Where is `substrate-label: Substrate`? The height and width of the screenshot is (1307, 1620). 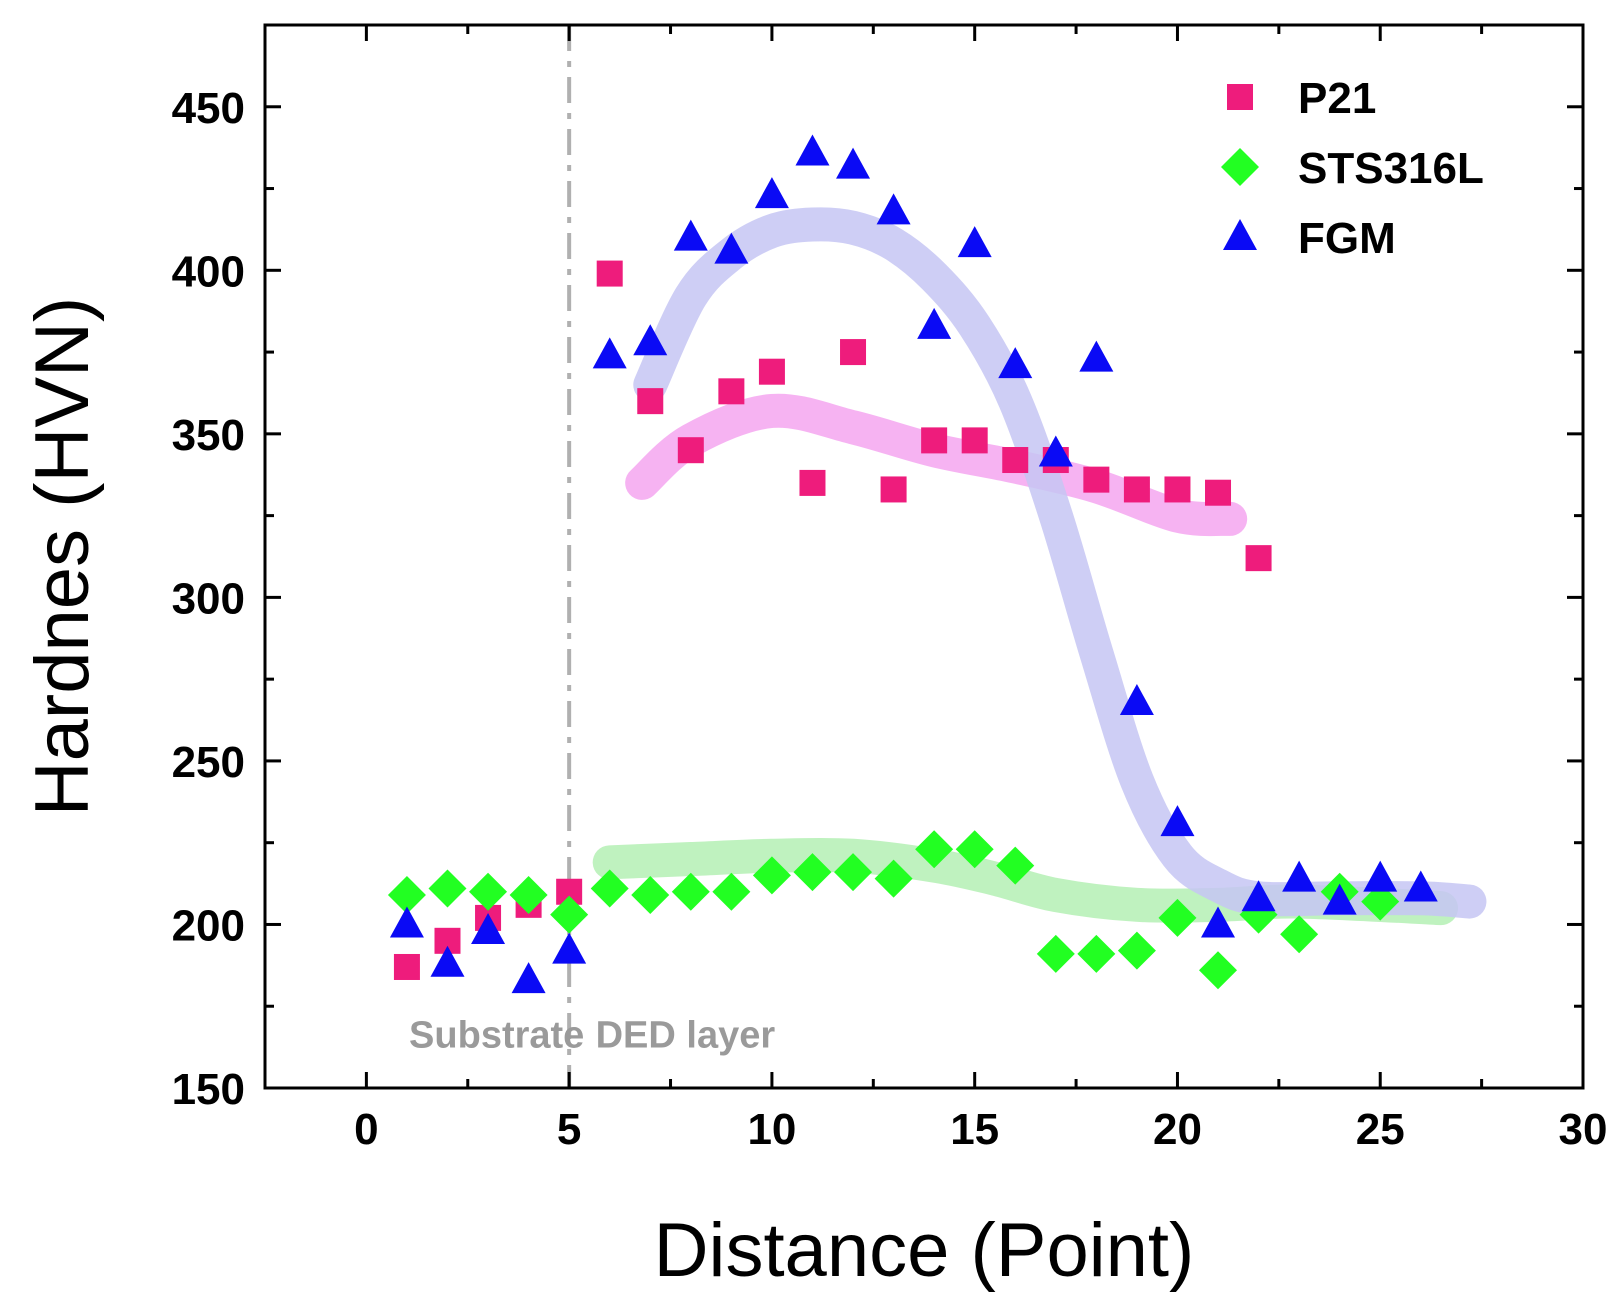 substrate-label: Substrate is located at coordinates (496, 1036).